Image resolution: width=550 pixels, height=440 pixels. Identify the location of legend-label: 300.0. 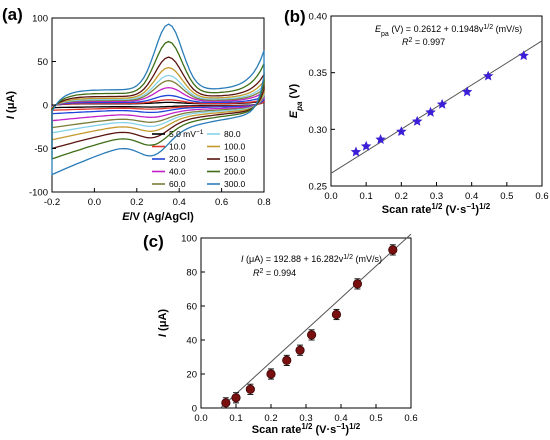
(235, 184).